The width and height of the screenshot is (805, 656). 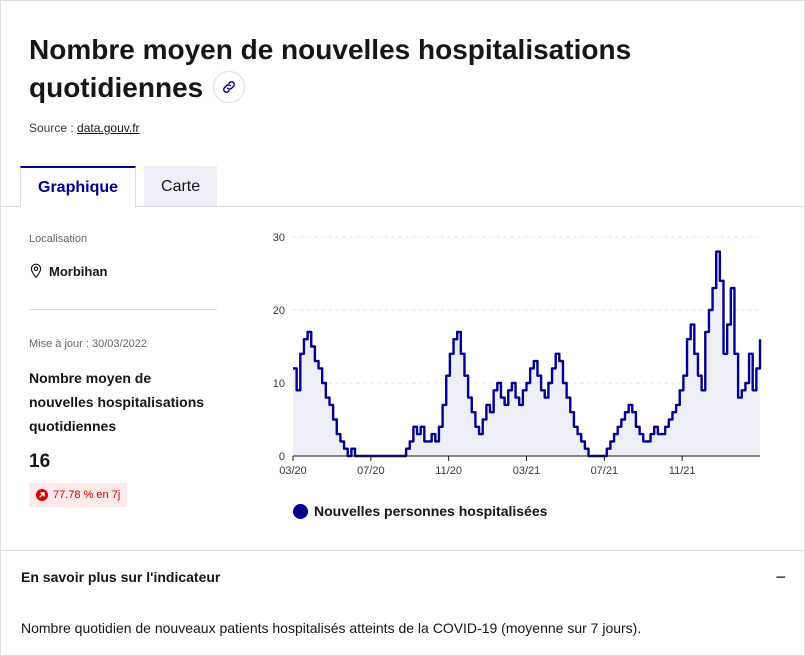 What do you see at coordinates (181, 186) in the screenshot?
I see `tab-carte: Carte` at bounding box center [181, 186].